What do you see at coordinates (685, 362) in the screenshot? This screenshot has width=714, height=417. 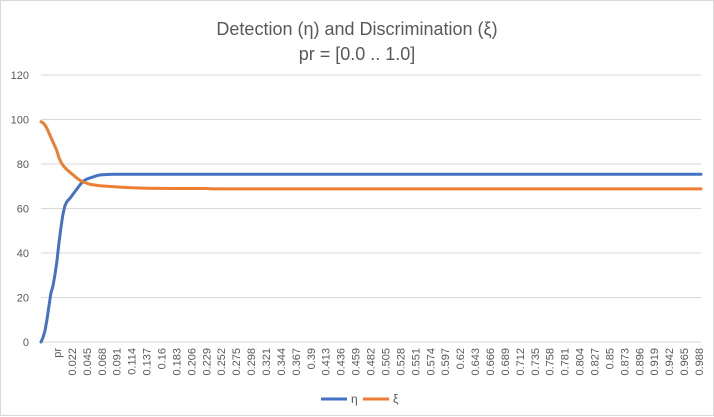 I see `x-tick-label: 0.965` at bounding box center [685, 362].